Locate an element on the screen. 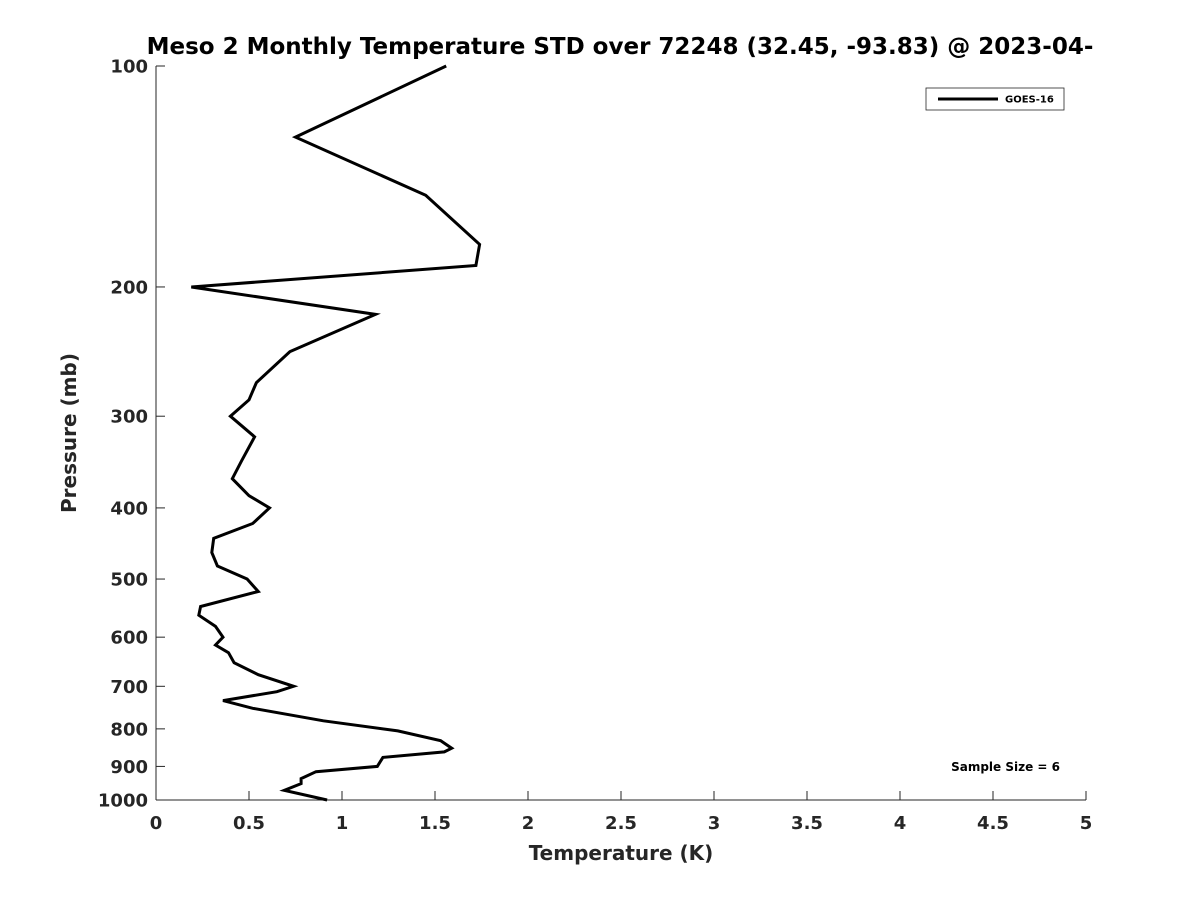 The image size is (1200, 900). y-tick-label: 300 is located at coordinates (129, 417).